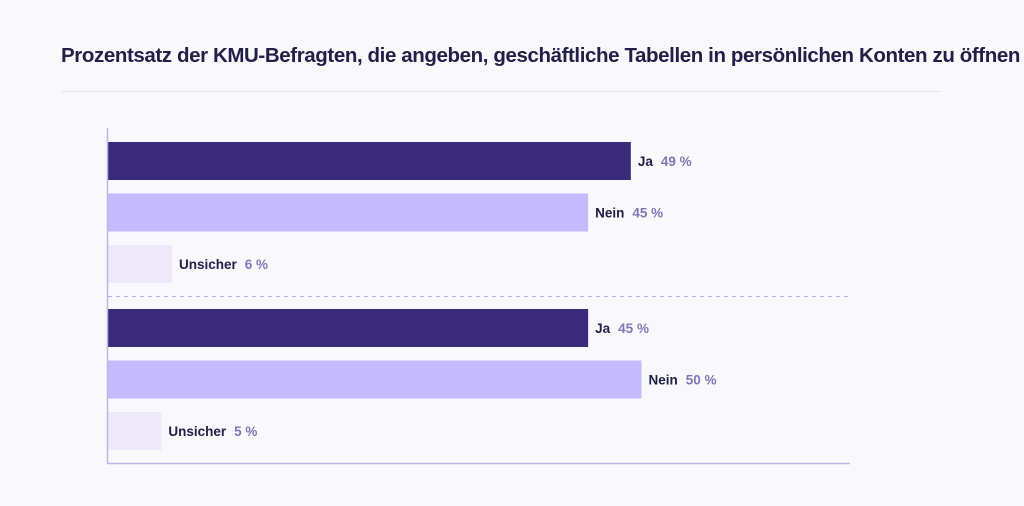  I want to click on title-divider, so click(501, 91).